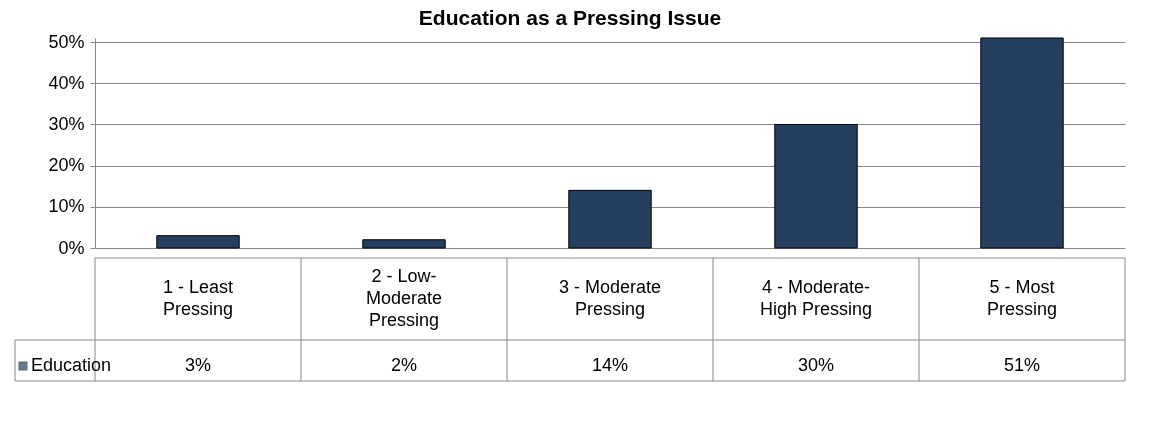  Describe the element at coordinates (1022, 365) in the screenshot. I see `data-label: 51%` at that location.